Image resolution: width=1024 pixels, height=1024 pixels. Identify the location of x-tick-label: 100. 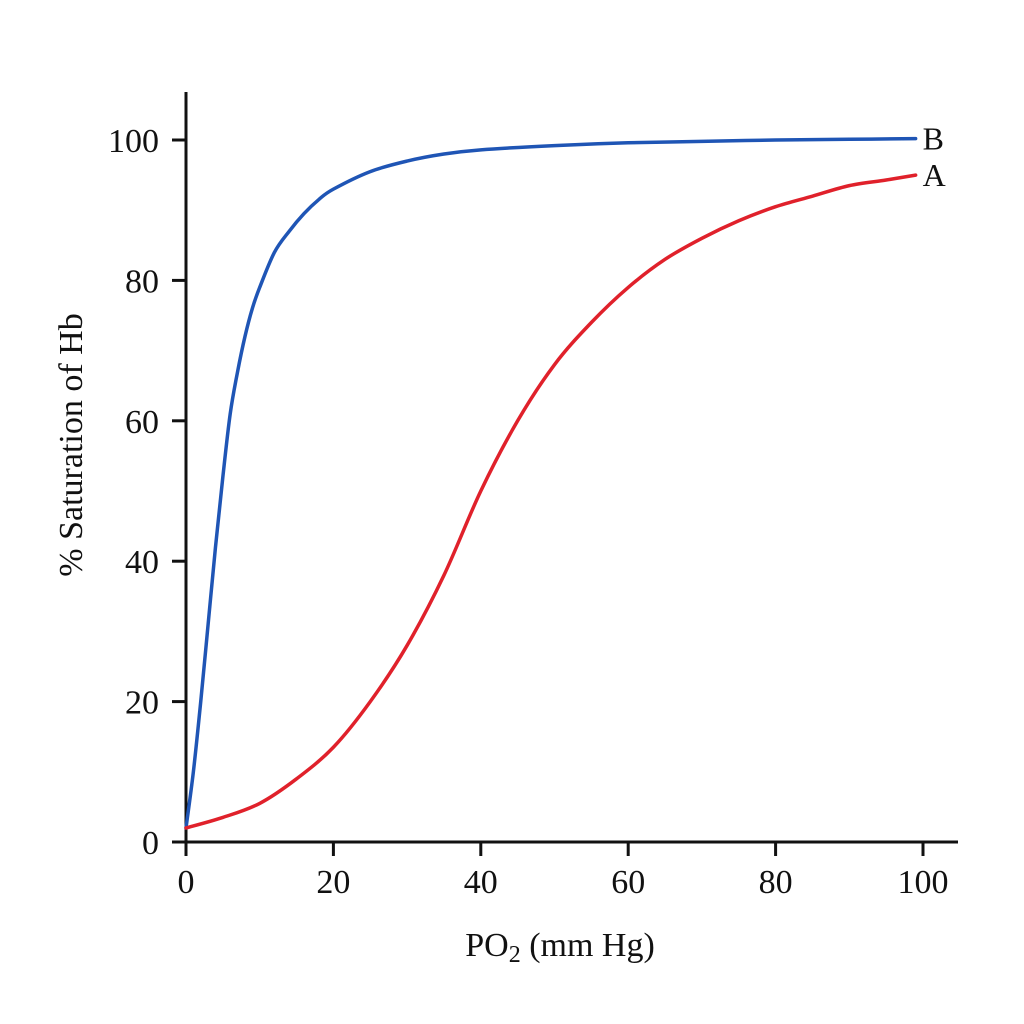
(923, 882).